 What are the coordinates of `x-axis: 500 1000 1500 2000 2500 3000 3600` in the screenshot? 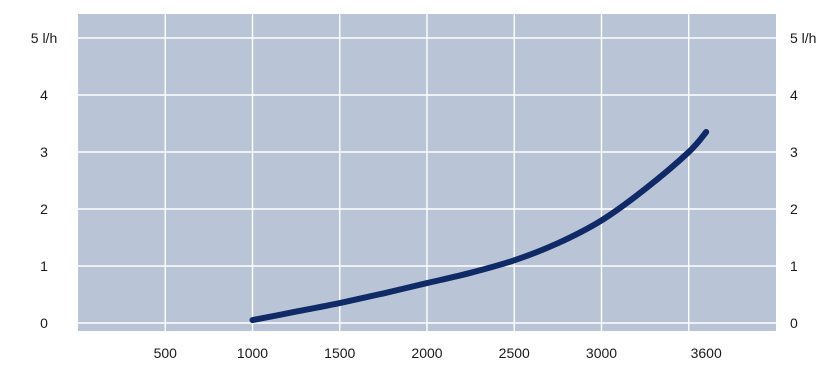 It's located at (438, 353).